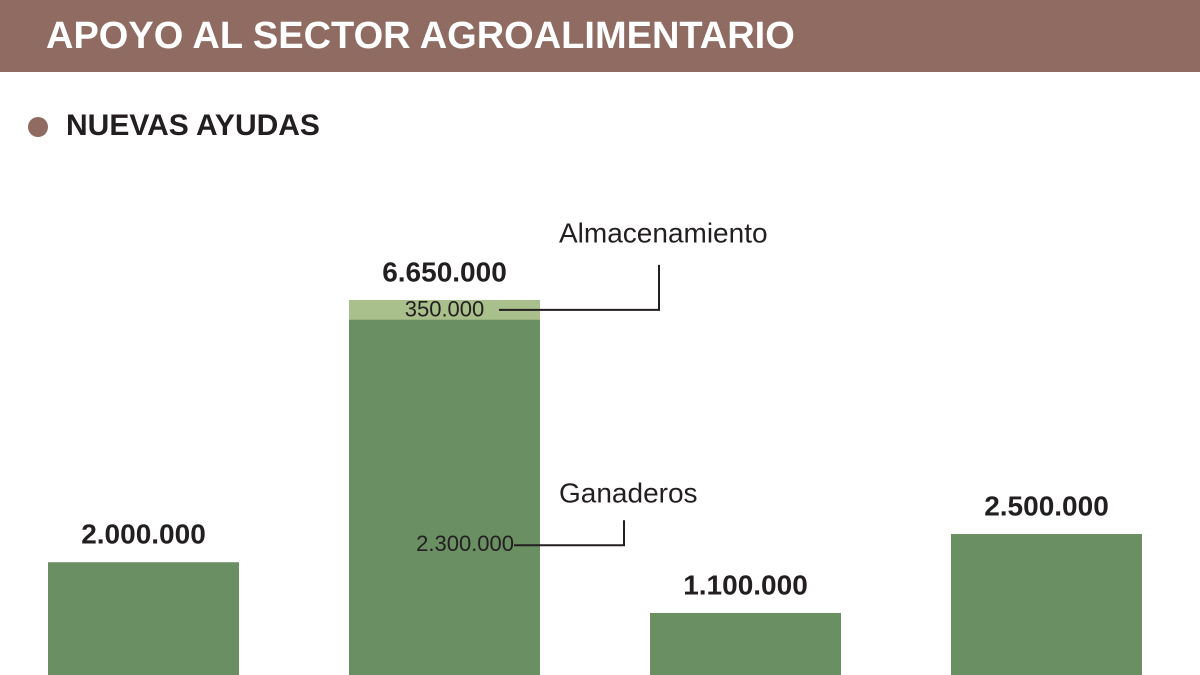 Image resolution: width=1200 pixels, height=675 pixels. I want to click on value-label: 6.650.000, so click(444, 271).